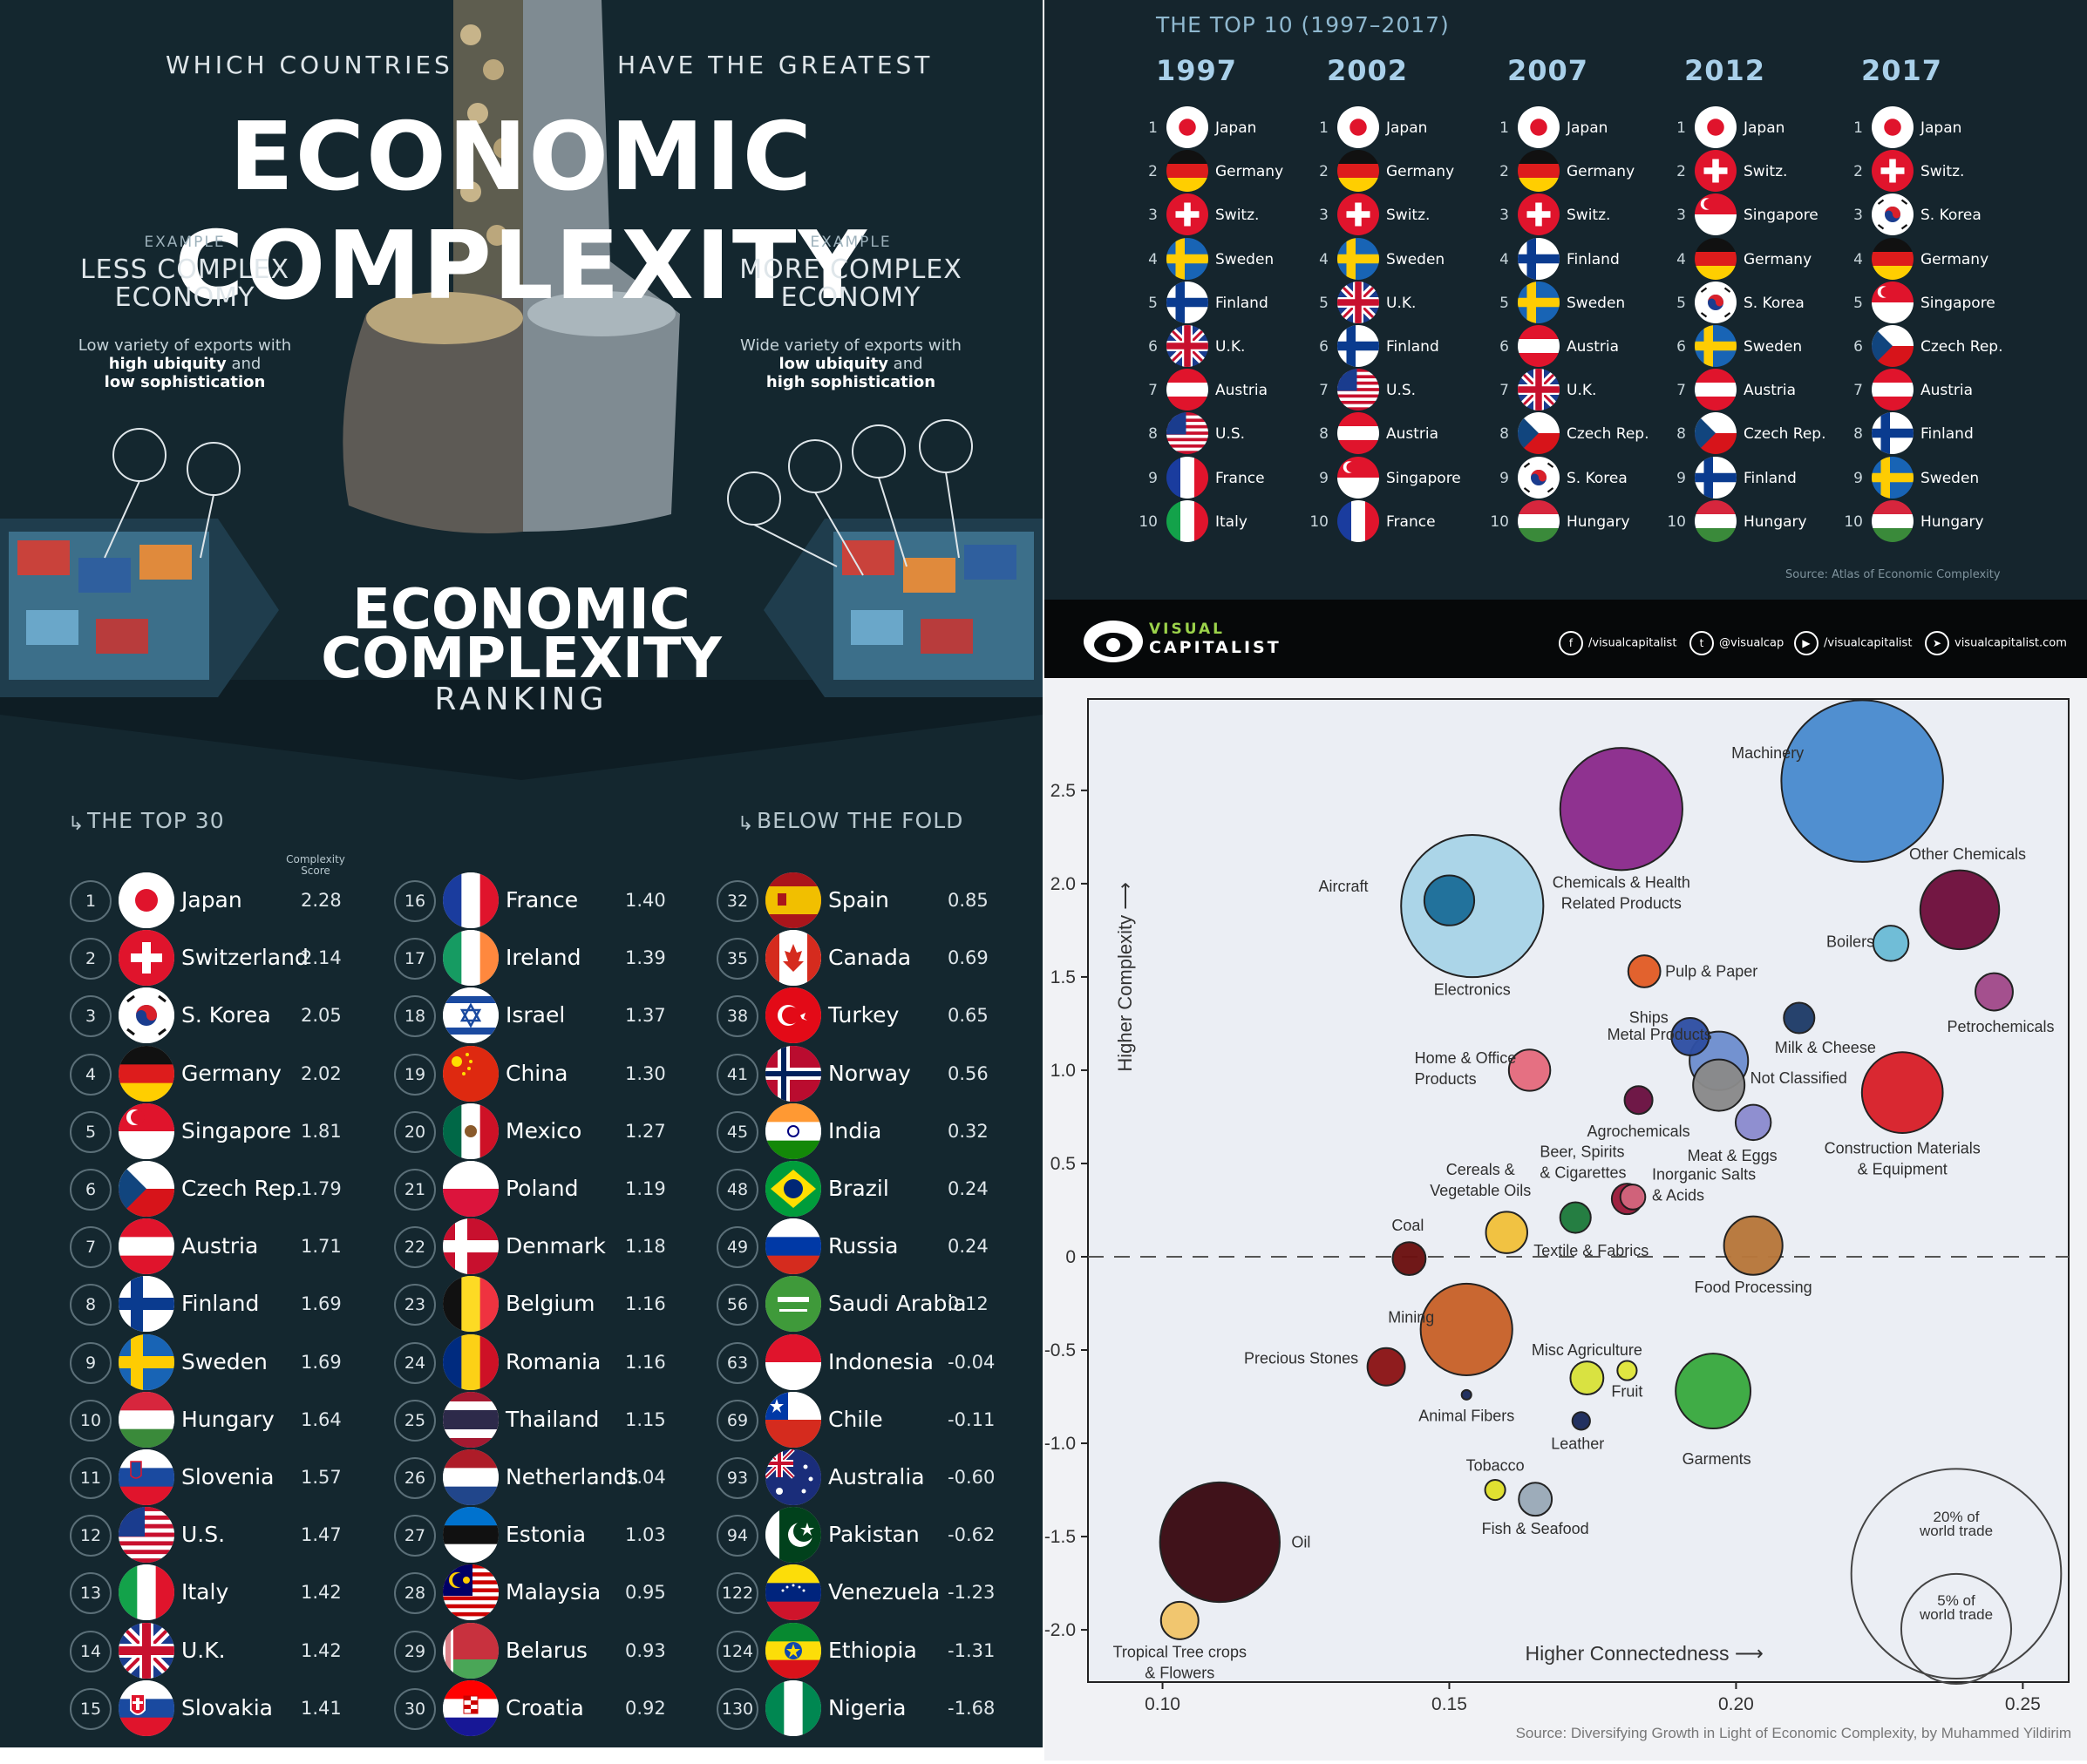 This screenshot has width=2087, height=1764. What do you see at coordinates (2023, 1704) in the screenshot?
I see `x-tick-label: 0.25` at bounding box center [2023, 1704].